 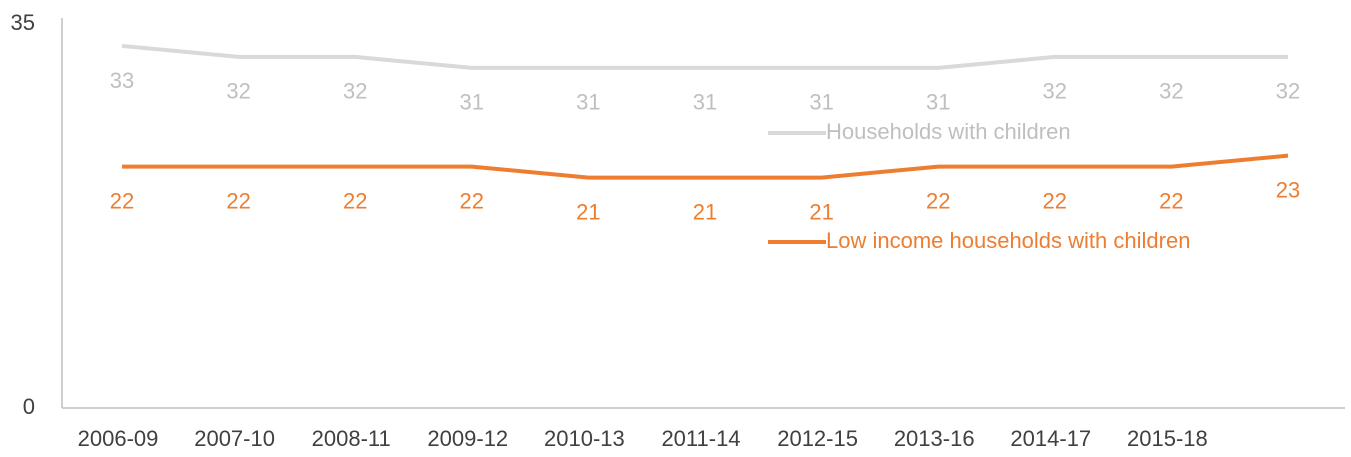 I want to click on x-tick-label: 2009-12, so click(x=467, y=438).